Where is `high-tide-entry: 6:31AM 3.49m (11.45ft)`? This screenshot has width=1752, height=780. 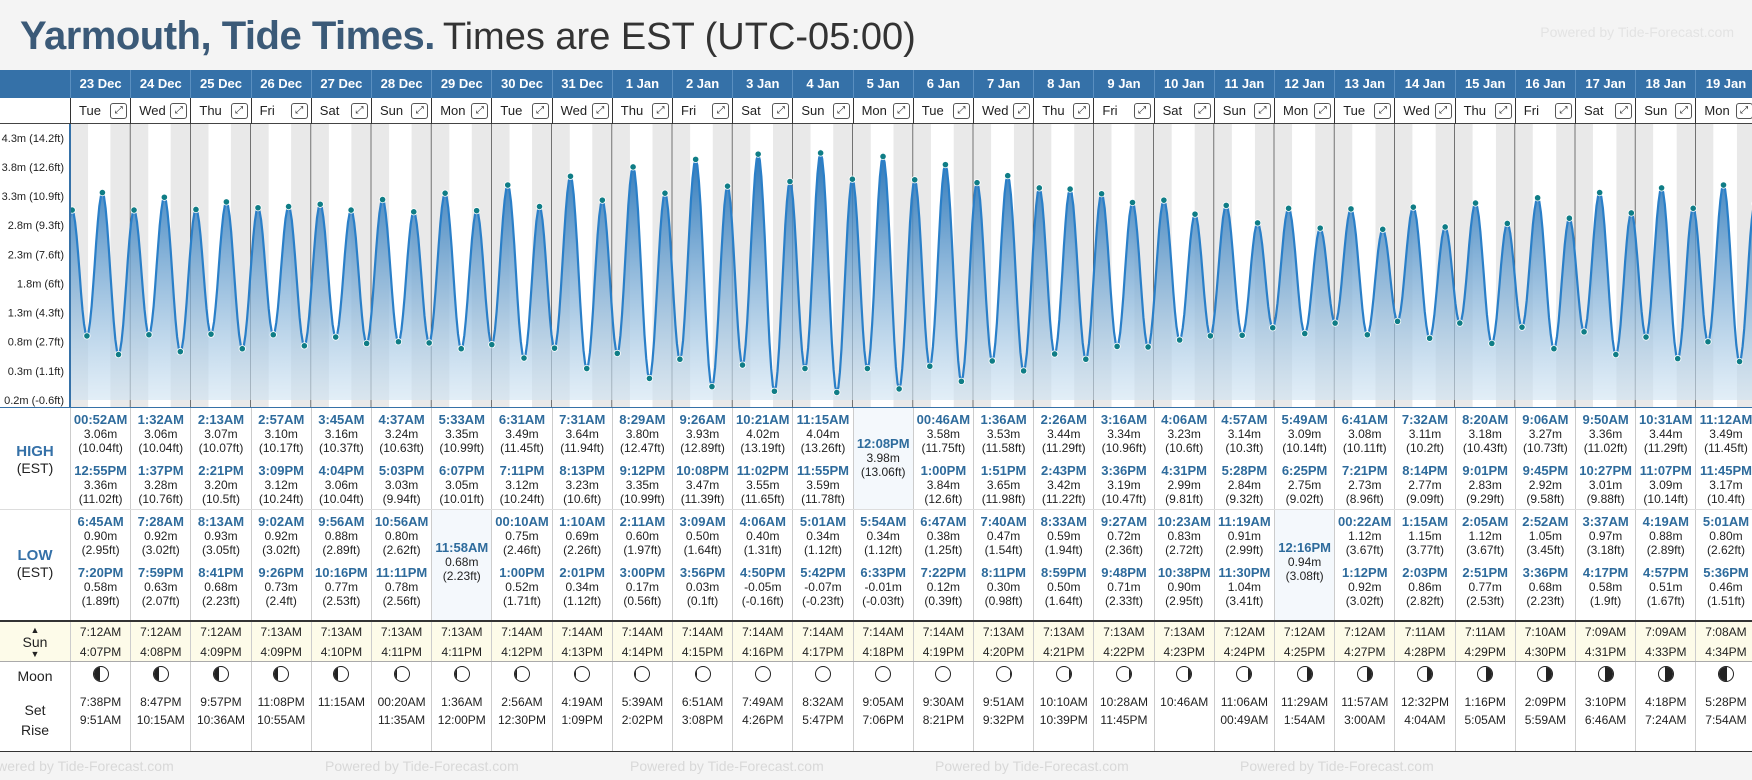
high-tide-entry: 6:31AM 3.49m (11.45ft) is located at coordinates (521, 433).